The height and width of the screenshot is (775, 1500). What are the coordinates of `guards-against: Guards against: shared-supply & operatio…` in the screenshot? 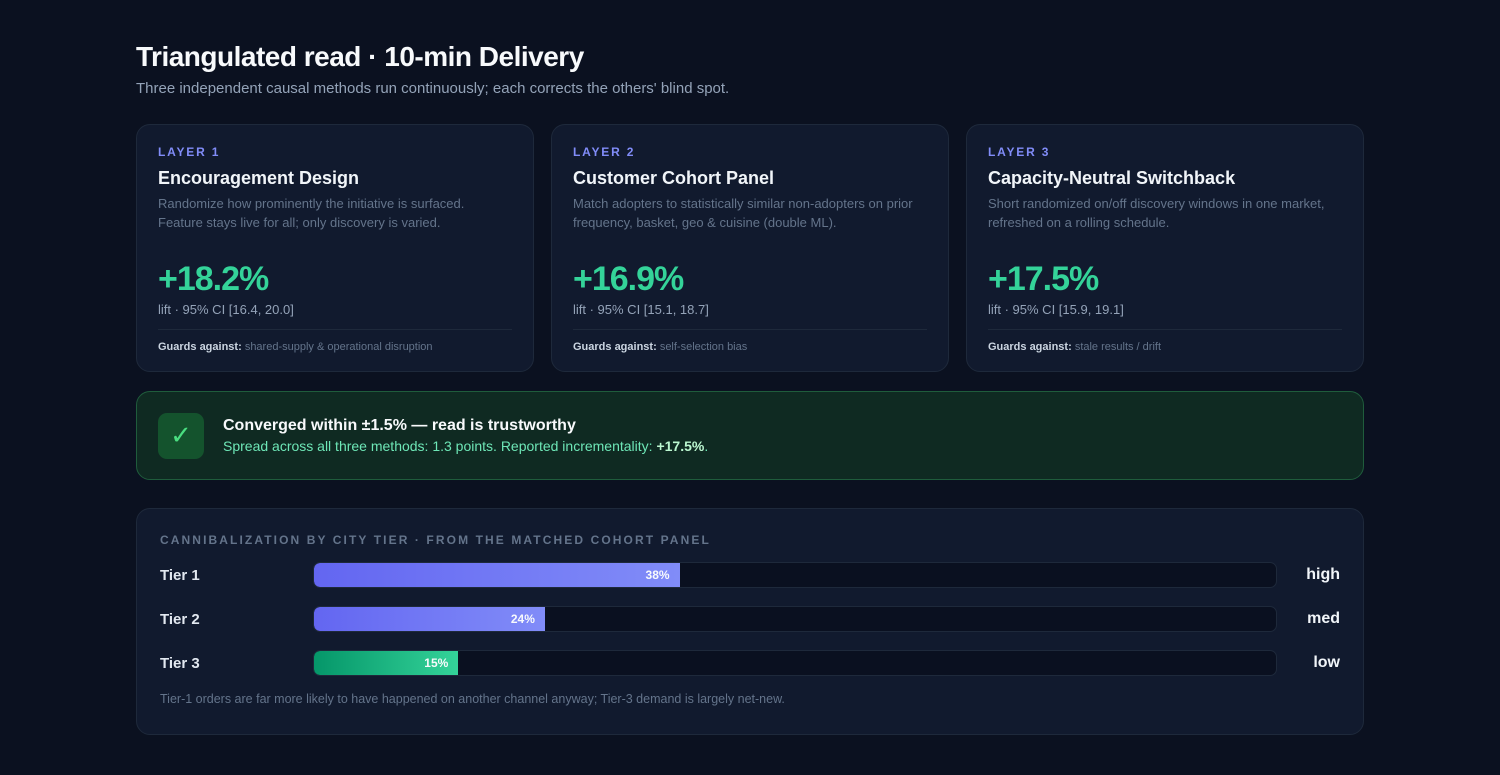 It's located at (335, 347).